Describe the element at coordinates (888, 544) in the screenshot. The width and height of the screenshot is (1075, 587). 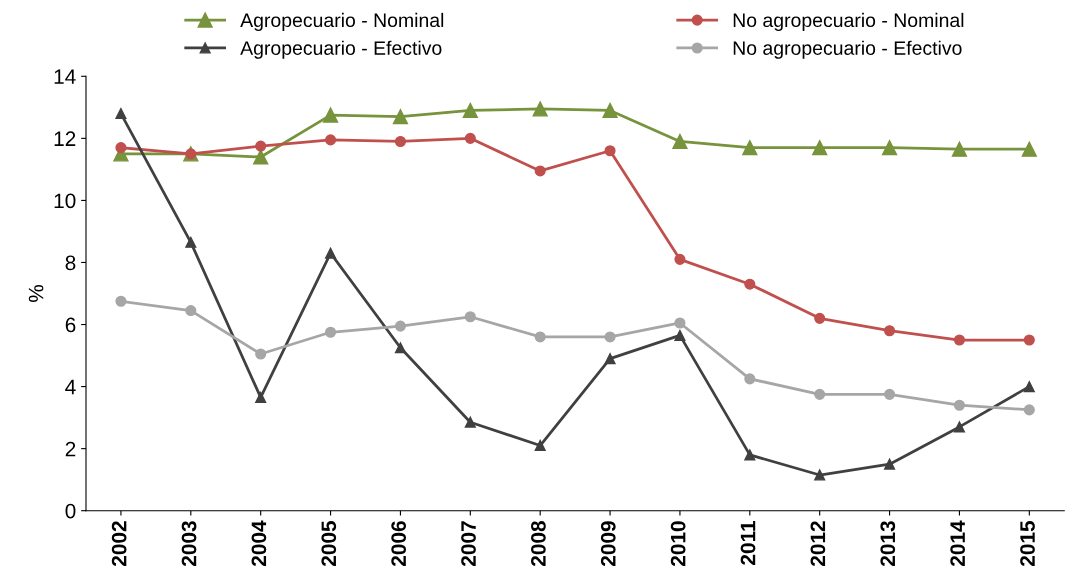
I see `x-tick-label: 2013` at that location.